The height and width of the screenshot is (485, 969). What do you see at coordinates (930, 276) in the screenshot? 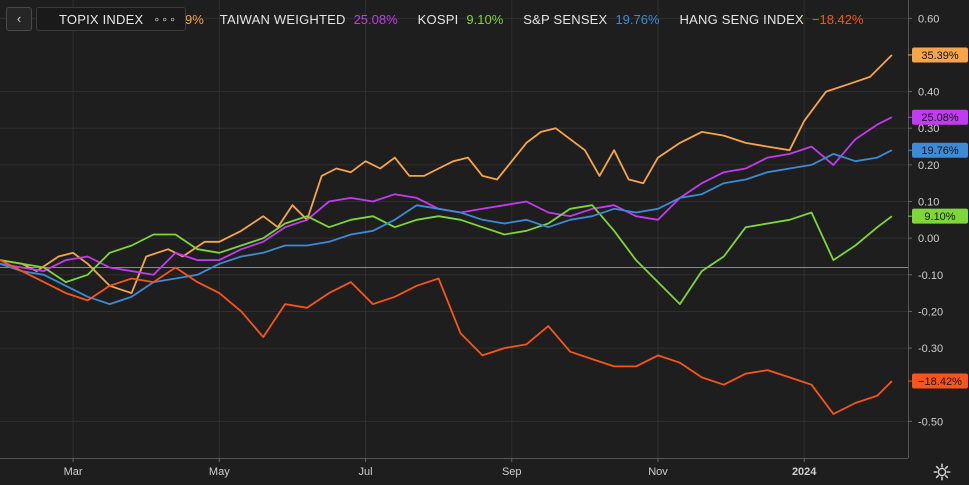
I see `y-tick-label: -0.10` at bounding box center [930, 276].